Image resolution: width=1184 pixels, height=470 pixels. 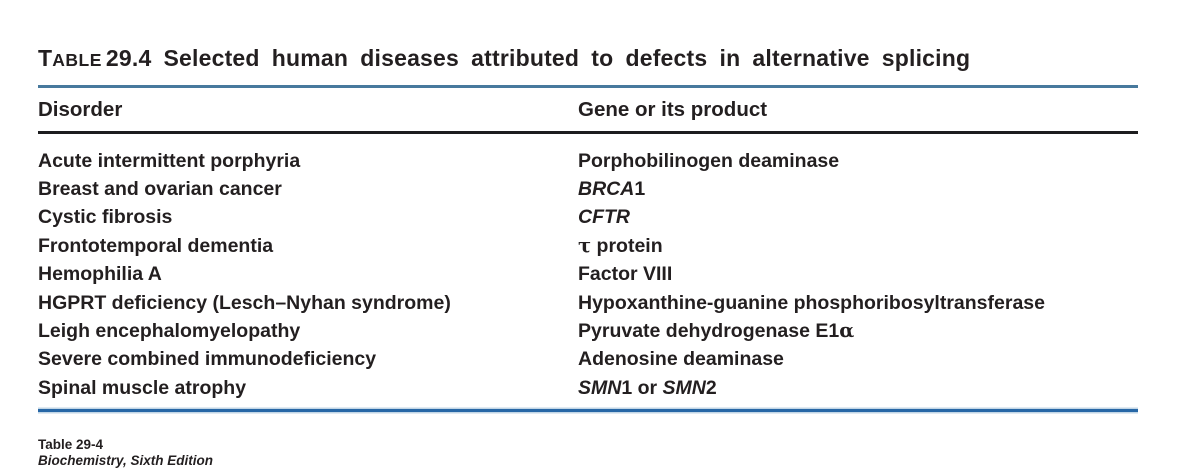 What do you see at coordinates (71, 445) in the screenshot?
I see `footer-table-number: Table 29-4` at bounding box center [71, 445].